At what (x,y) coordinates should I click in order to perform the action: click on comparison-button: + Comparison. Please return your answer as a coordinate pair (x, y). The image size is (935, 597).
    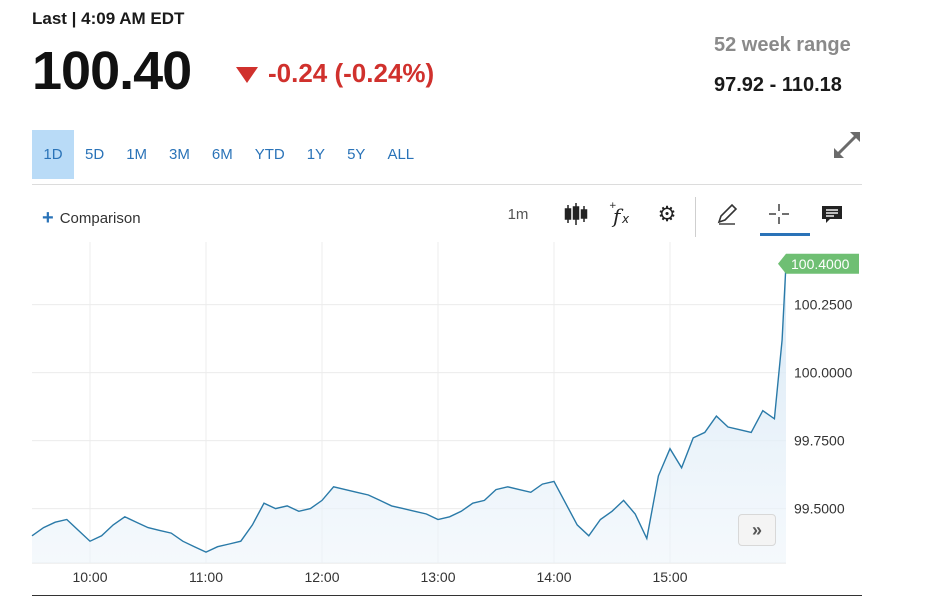
    Looking at the image, I should click on (91, 218).